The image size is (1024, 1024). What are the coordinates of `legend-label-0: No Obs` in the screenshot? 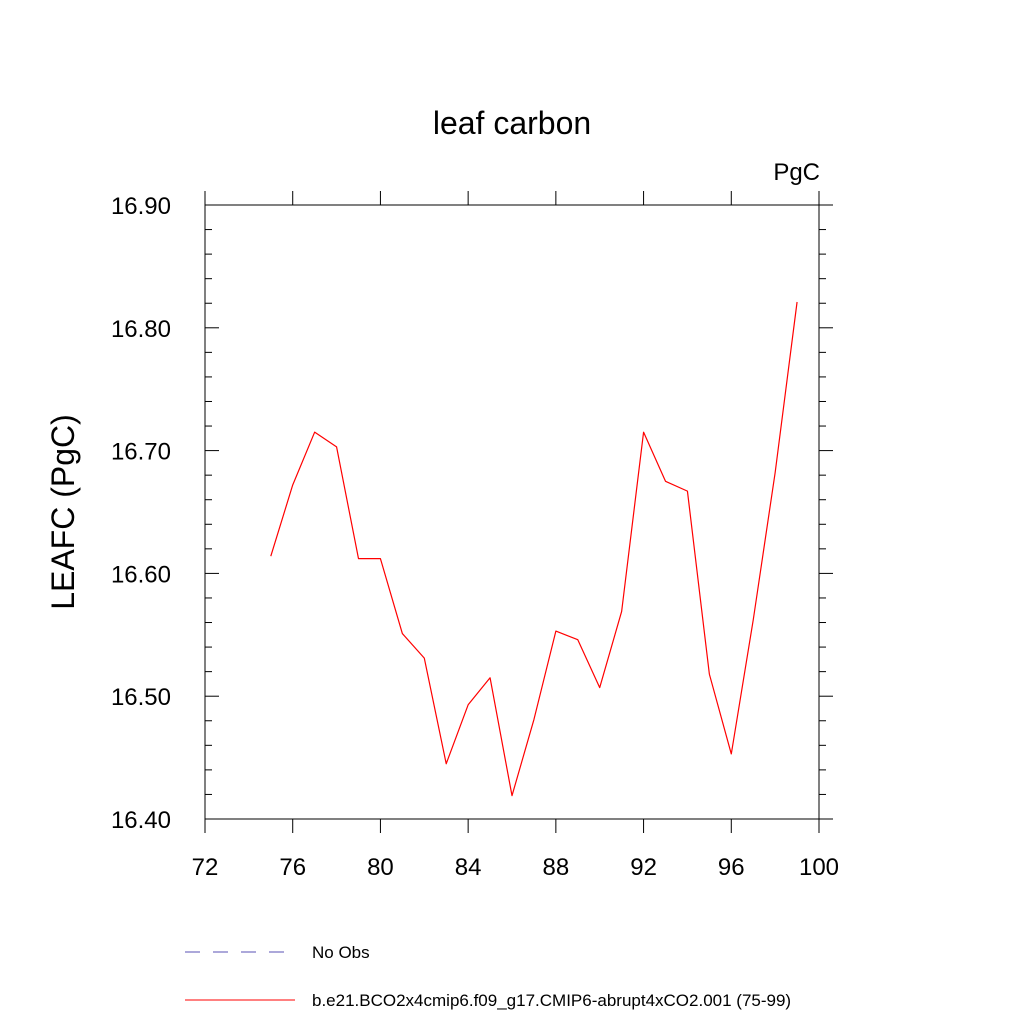 It's located at (341, 952).